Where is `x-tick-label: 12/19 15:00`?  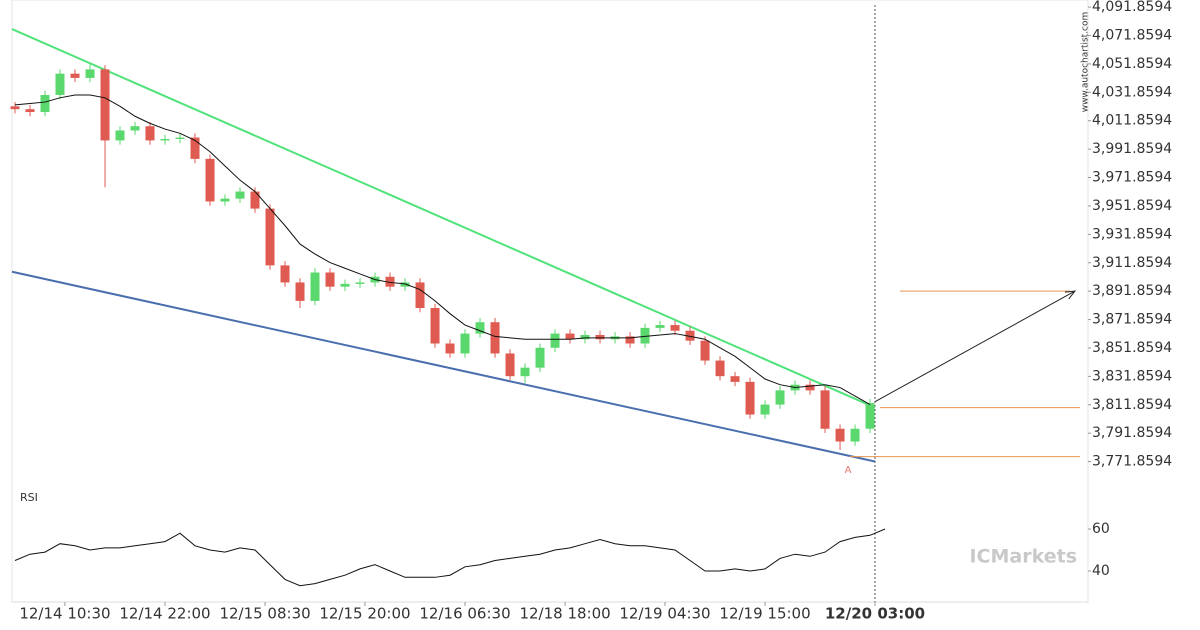 x-tick-label: 12/19 15:00 is located at coordinates (764, 614).